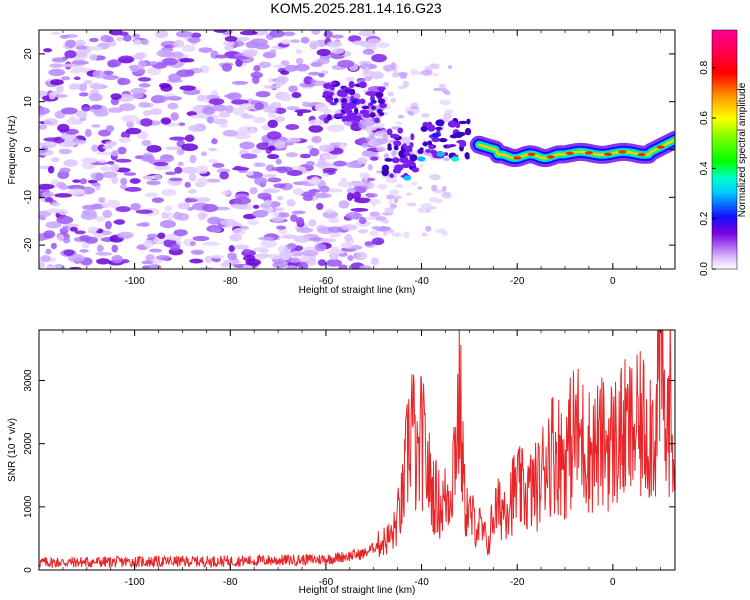 This screenshot has width=750, height=600. Describe the element at coordinates (355, 8) in the screenshot. I see `chart-title: KOM5.2025.281.14.16.G23` at that location.